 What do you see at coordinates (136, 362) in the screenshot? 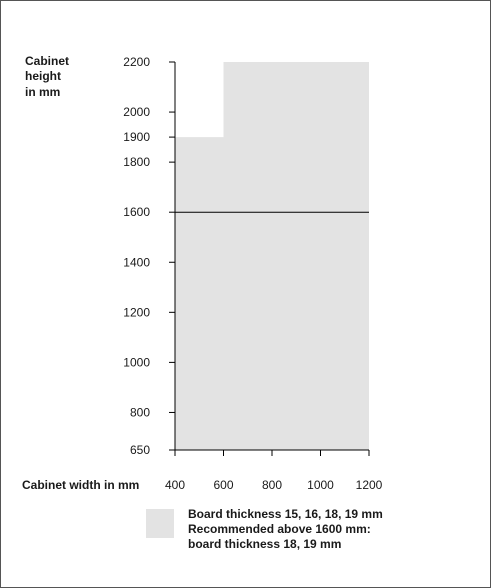
I see `y-tick-label-1000: 1000` at bounding box center [136, 362].